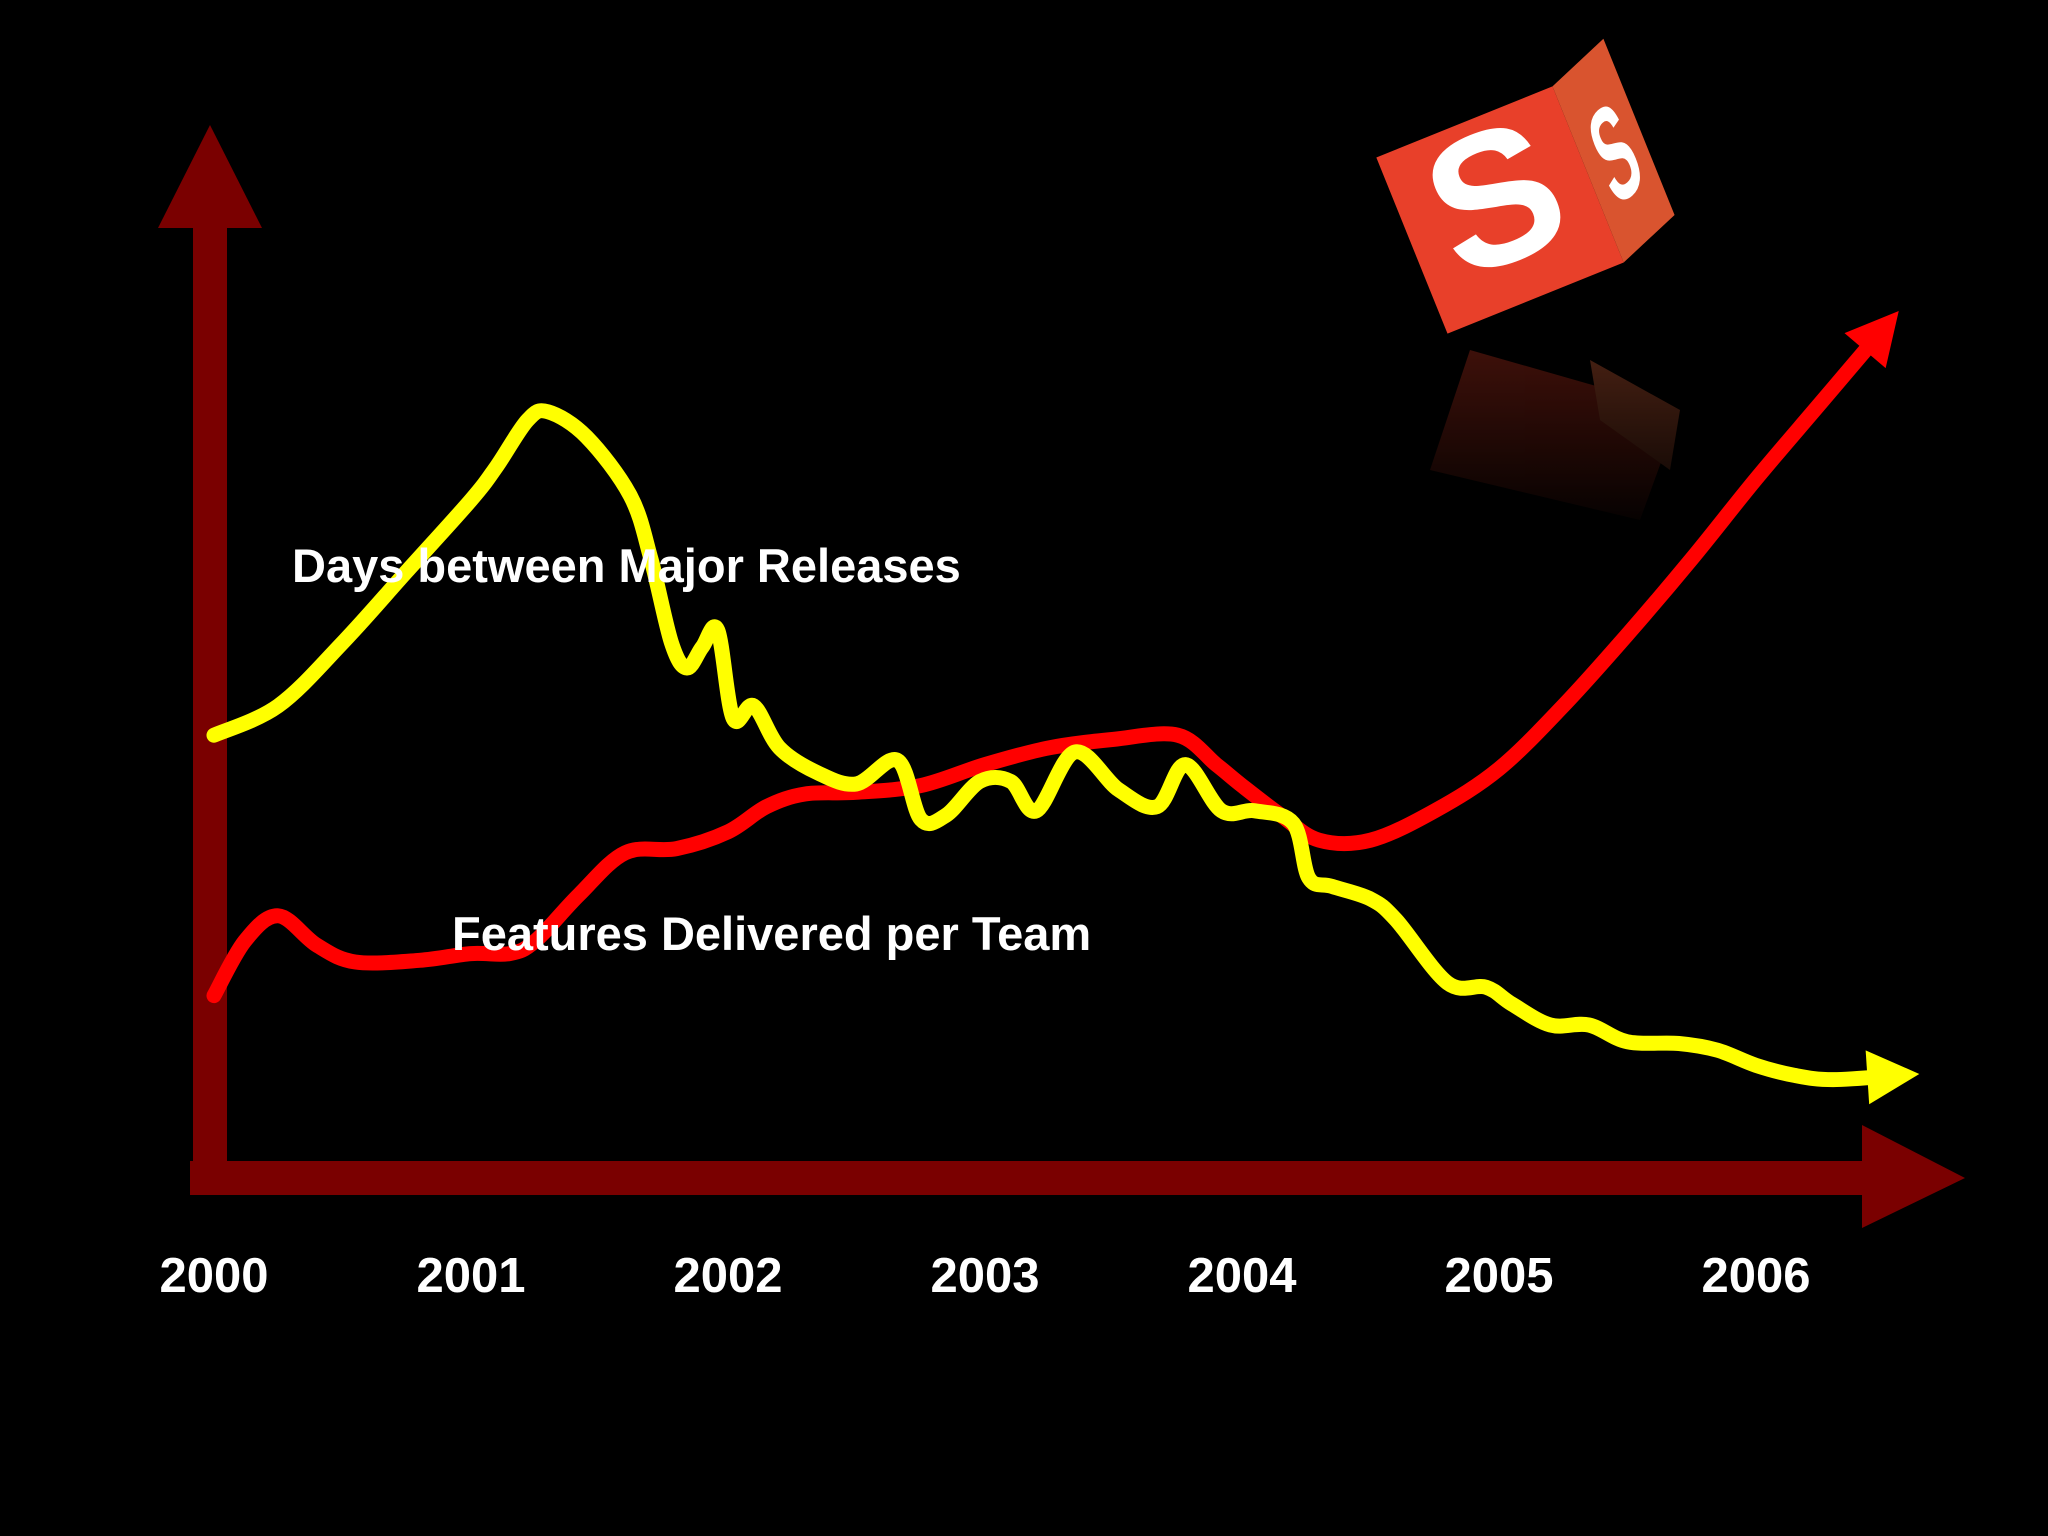 Image resolution: width=2048 pixels, height=1536 pixels. Describe the element at coordinates (1892, 1077) in the screenshot. I see `series-arrowhead-days-between-major-releases` at that location.